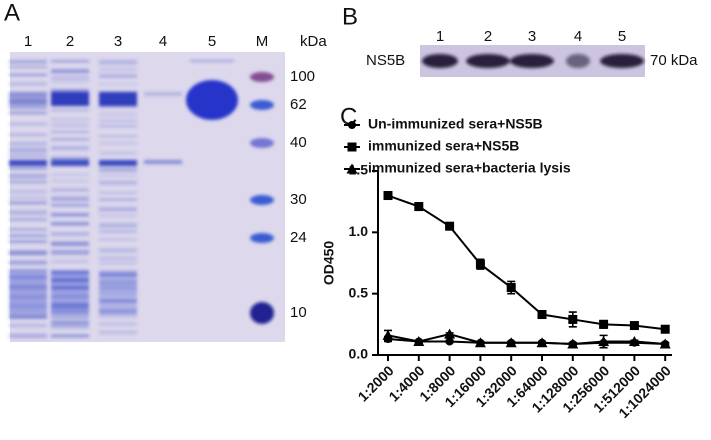 The image size is (711, 440). What do you see at coordinates (118, 41) in the screenshot?
I see `lane-label: 3` at bounding box center [118, 41].